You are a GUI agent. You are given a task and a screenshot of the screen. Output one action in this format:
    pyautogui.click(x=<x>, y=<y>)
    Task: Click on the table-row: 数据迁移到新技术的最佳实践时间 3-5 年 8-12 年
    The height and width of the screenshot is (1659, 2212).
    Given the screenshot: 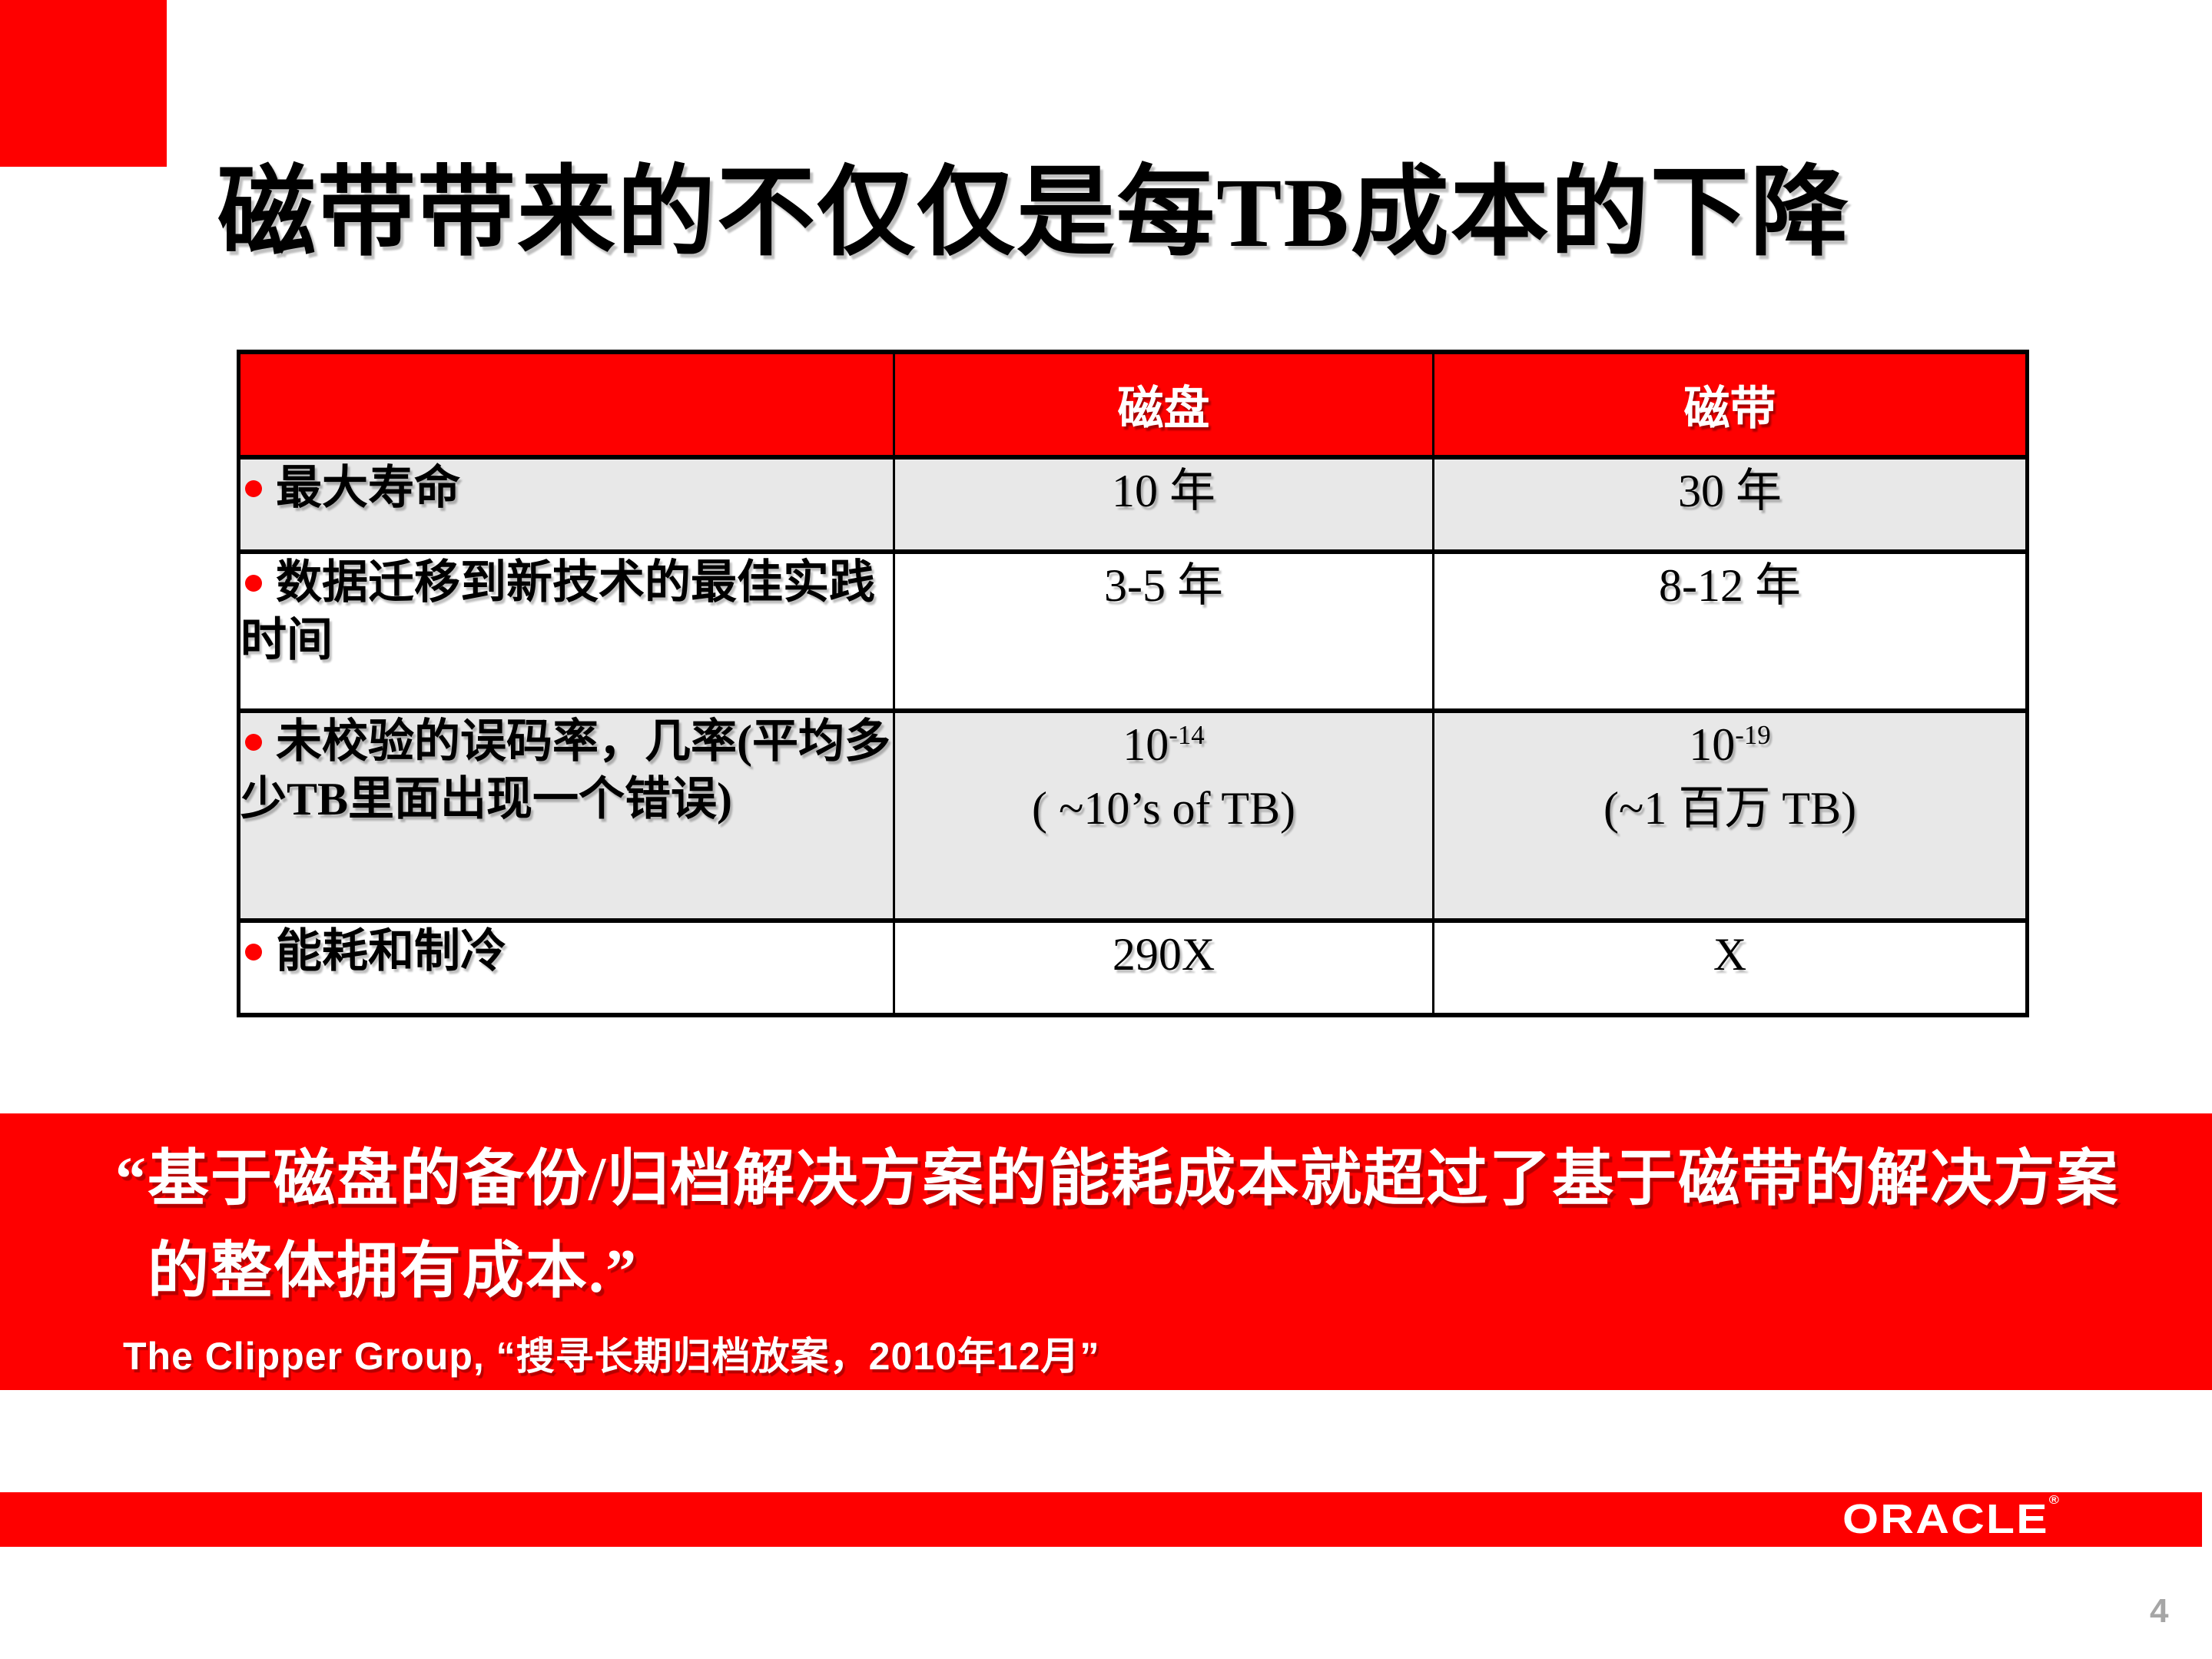 What is the action you would take?
    pyautogui.click(x=1132, y=631)
    